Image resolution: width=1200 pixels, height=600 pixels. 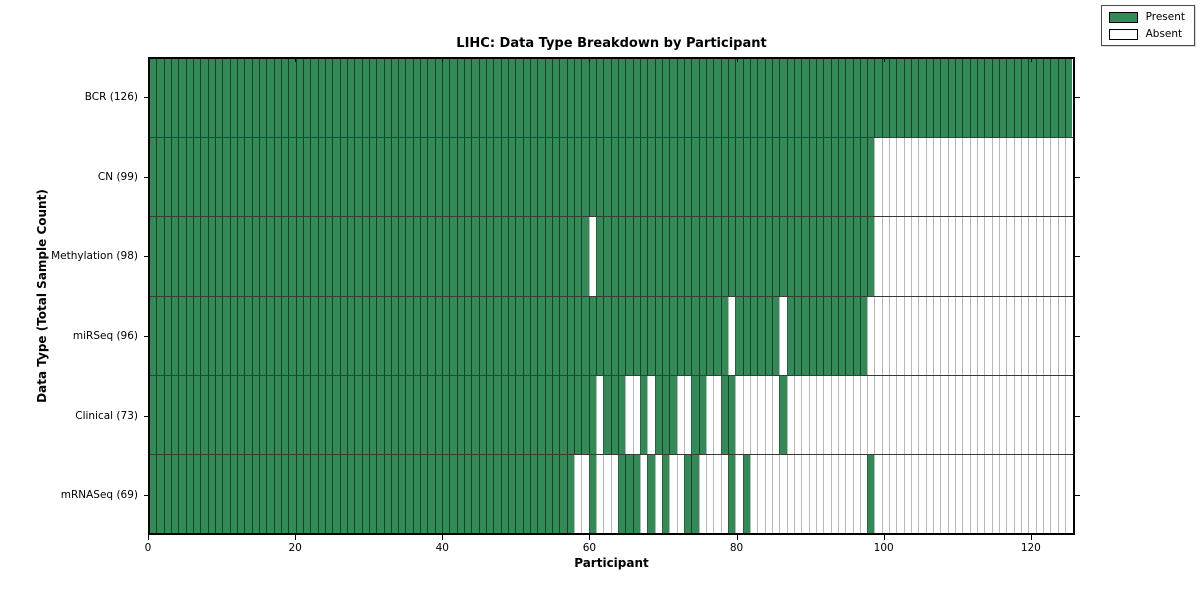 What do you see at coordinates (1123, 17) in the screenshot?
I see `present-swatch-icon` at bounding box center [1123, 17].